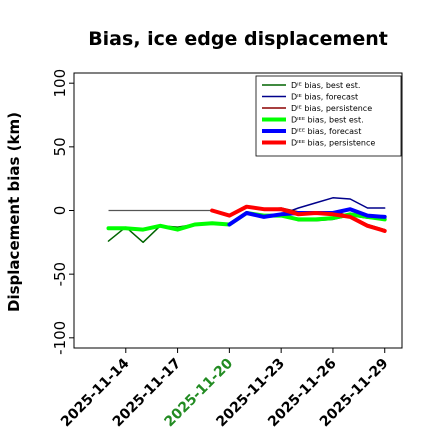 This screenshot has height=440, width=440. I want to click on y-tick-label: -50, so click(60, 274).